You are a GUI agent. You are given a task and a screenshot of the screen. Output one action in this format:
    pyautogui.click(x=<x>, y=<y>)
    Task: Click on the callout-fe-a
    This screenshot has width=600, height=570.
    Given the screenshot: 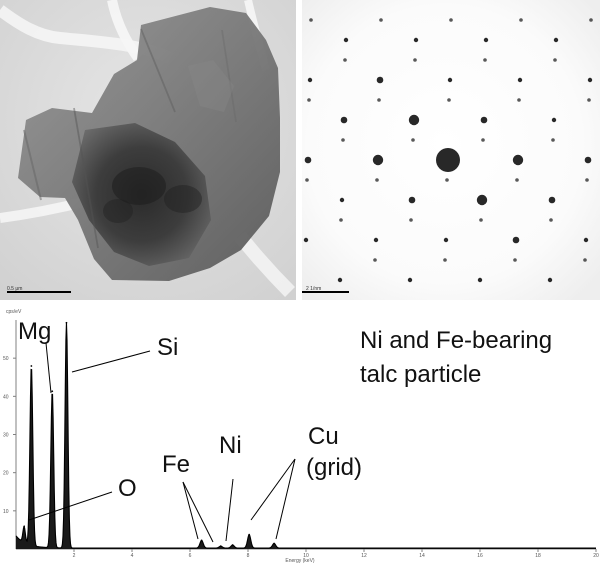 What is the action you would take?
    pyautogui.click(x=198, y=512)
    